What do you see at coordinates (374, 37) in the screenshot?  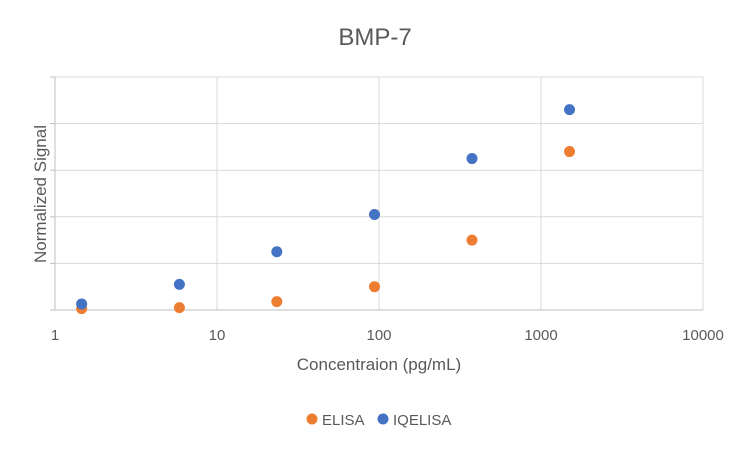 I see `chart-title: BMP-7` at bounding box center [374, 37].